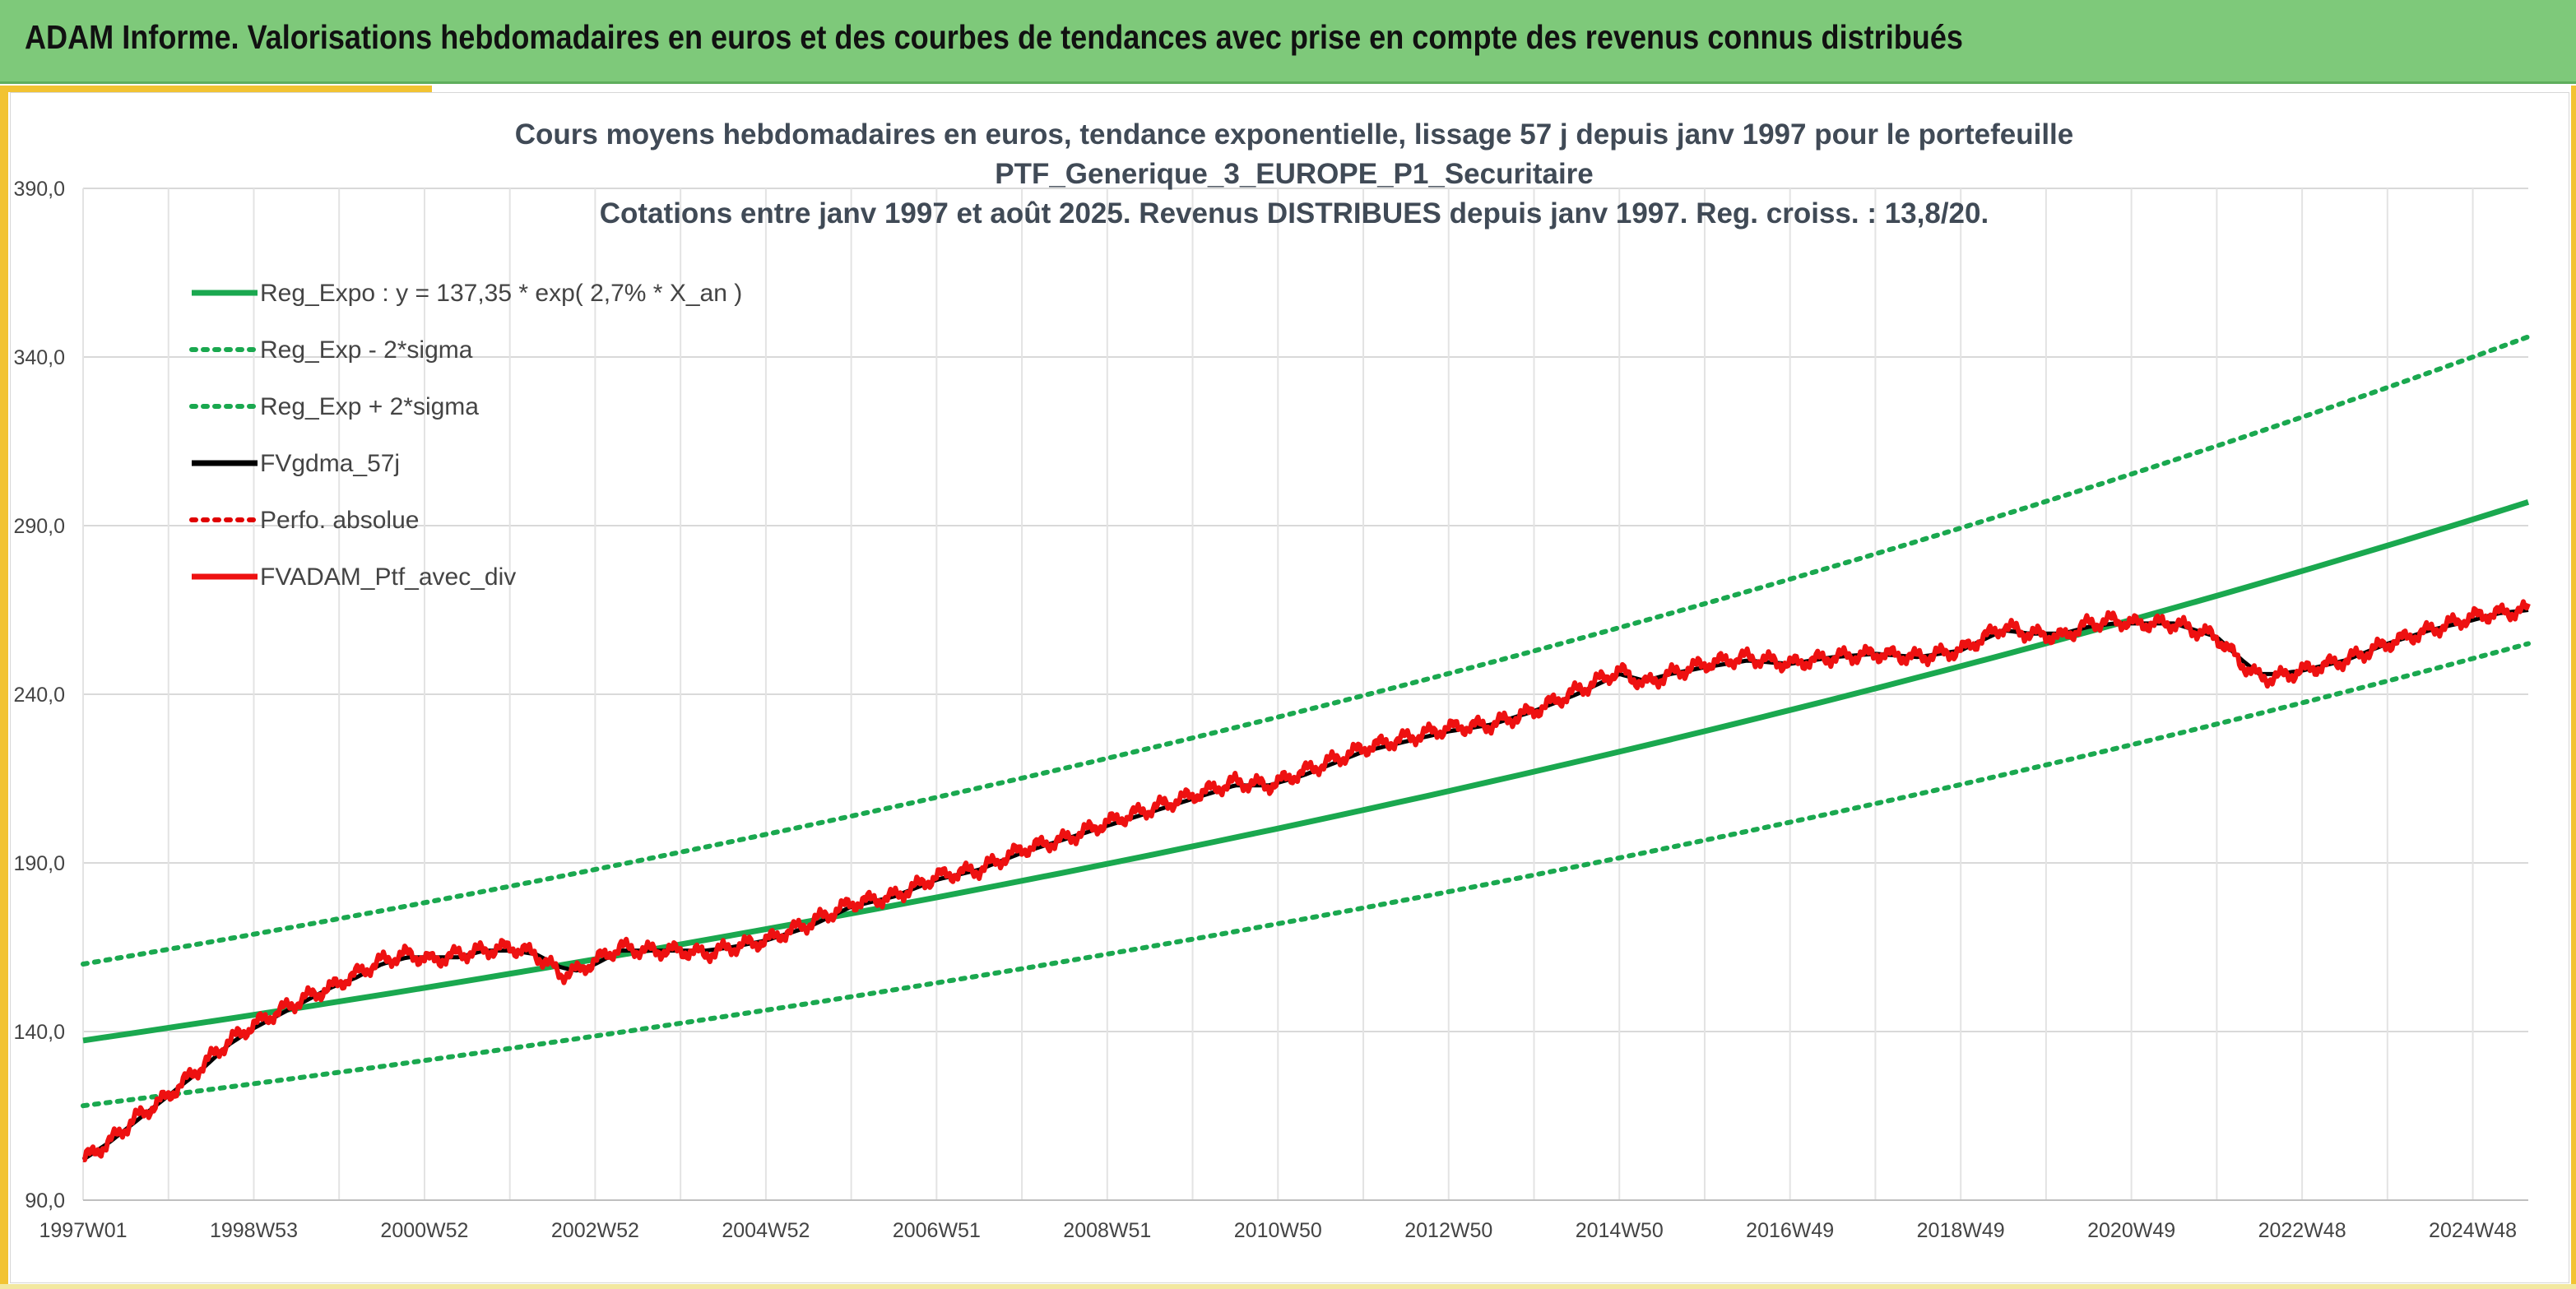 The image size is (2576, 1289). What do you see at coordinates (254, 1230) in the screenshot?
I see `x-tick-label: 1998W53` at bounding box center [254, 1230].